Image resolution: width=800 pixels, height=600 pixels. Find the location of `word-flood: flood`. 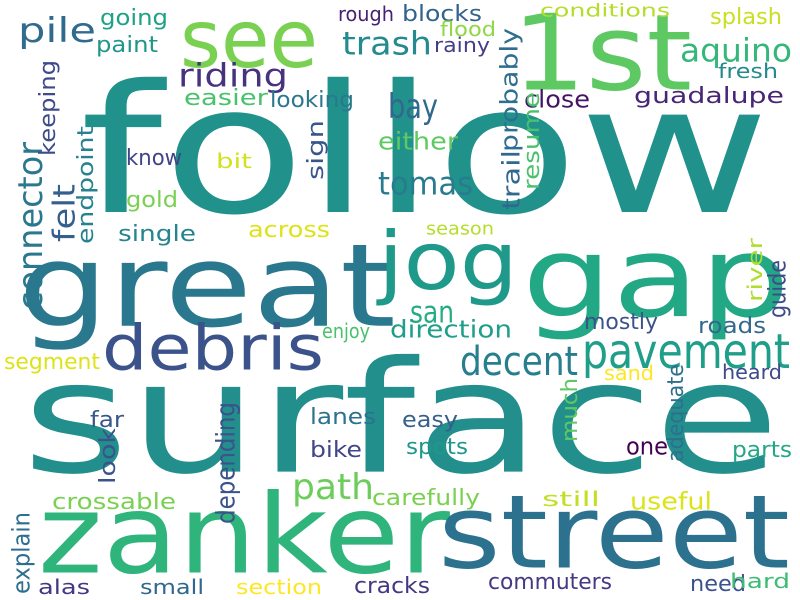

word-flood: flood is located at coordinates (468, 29).